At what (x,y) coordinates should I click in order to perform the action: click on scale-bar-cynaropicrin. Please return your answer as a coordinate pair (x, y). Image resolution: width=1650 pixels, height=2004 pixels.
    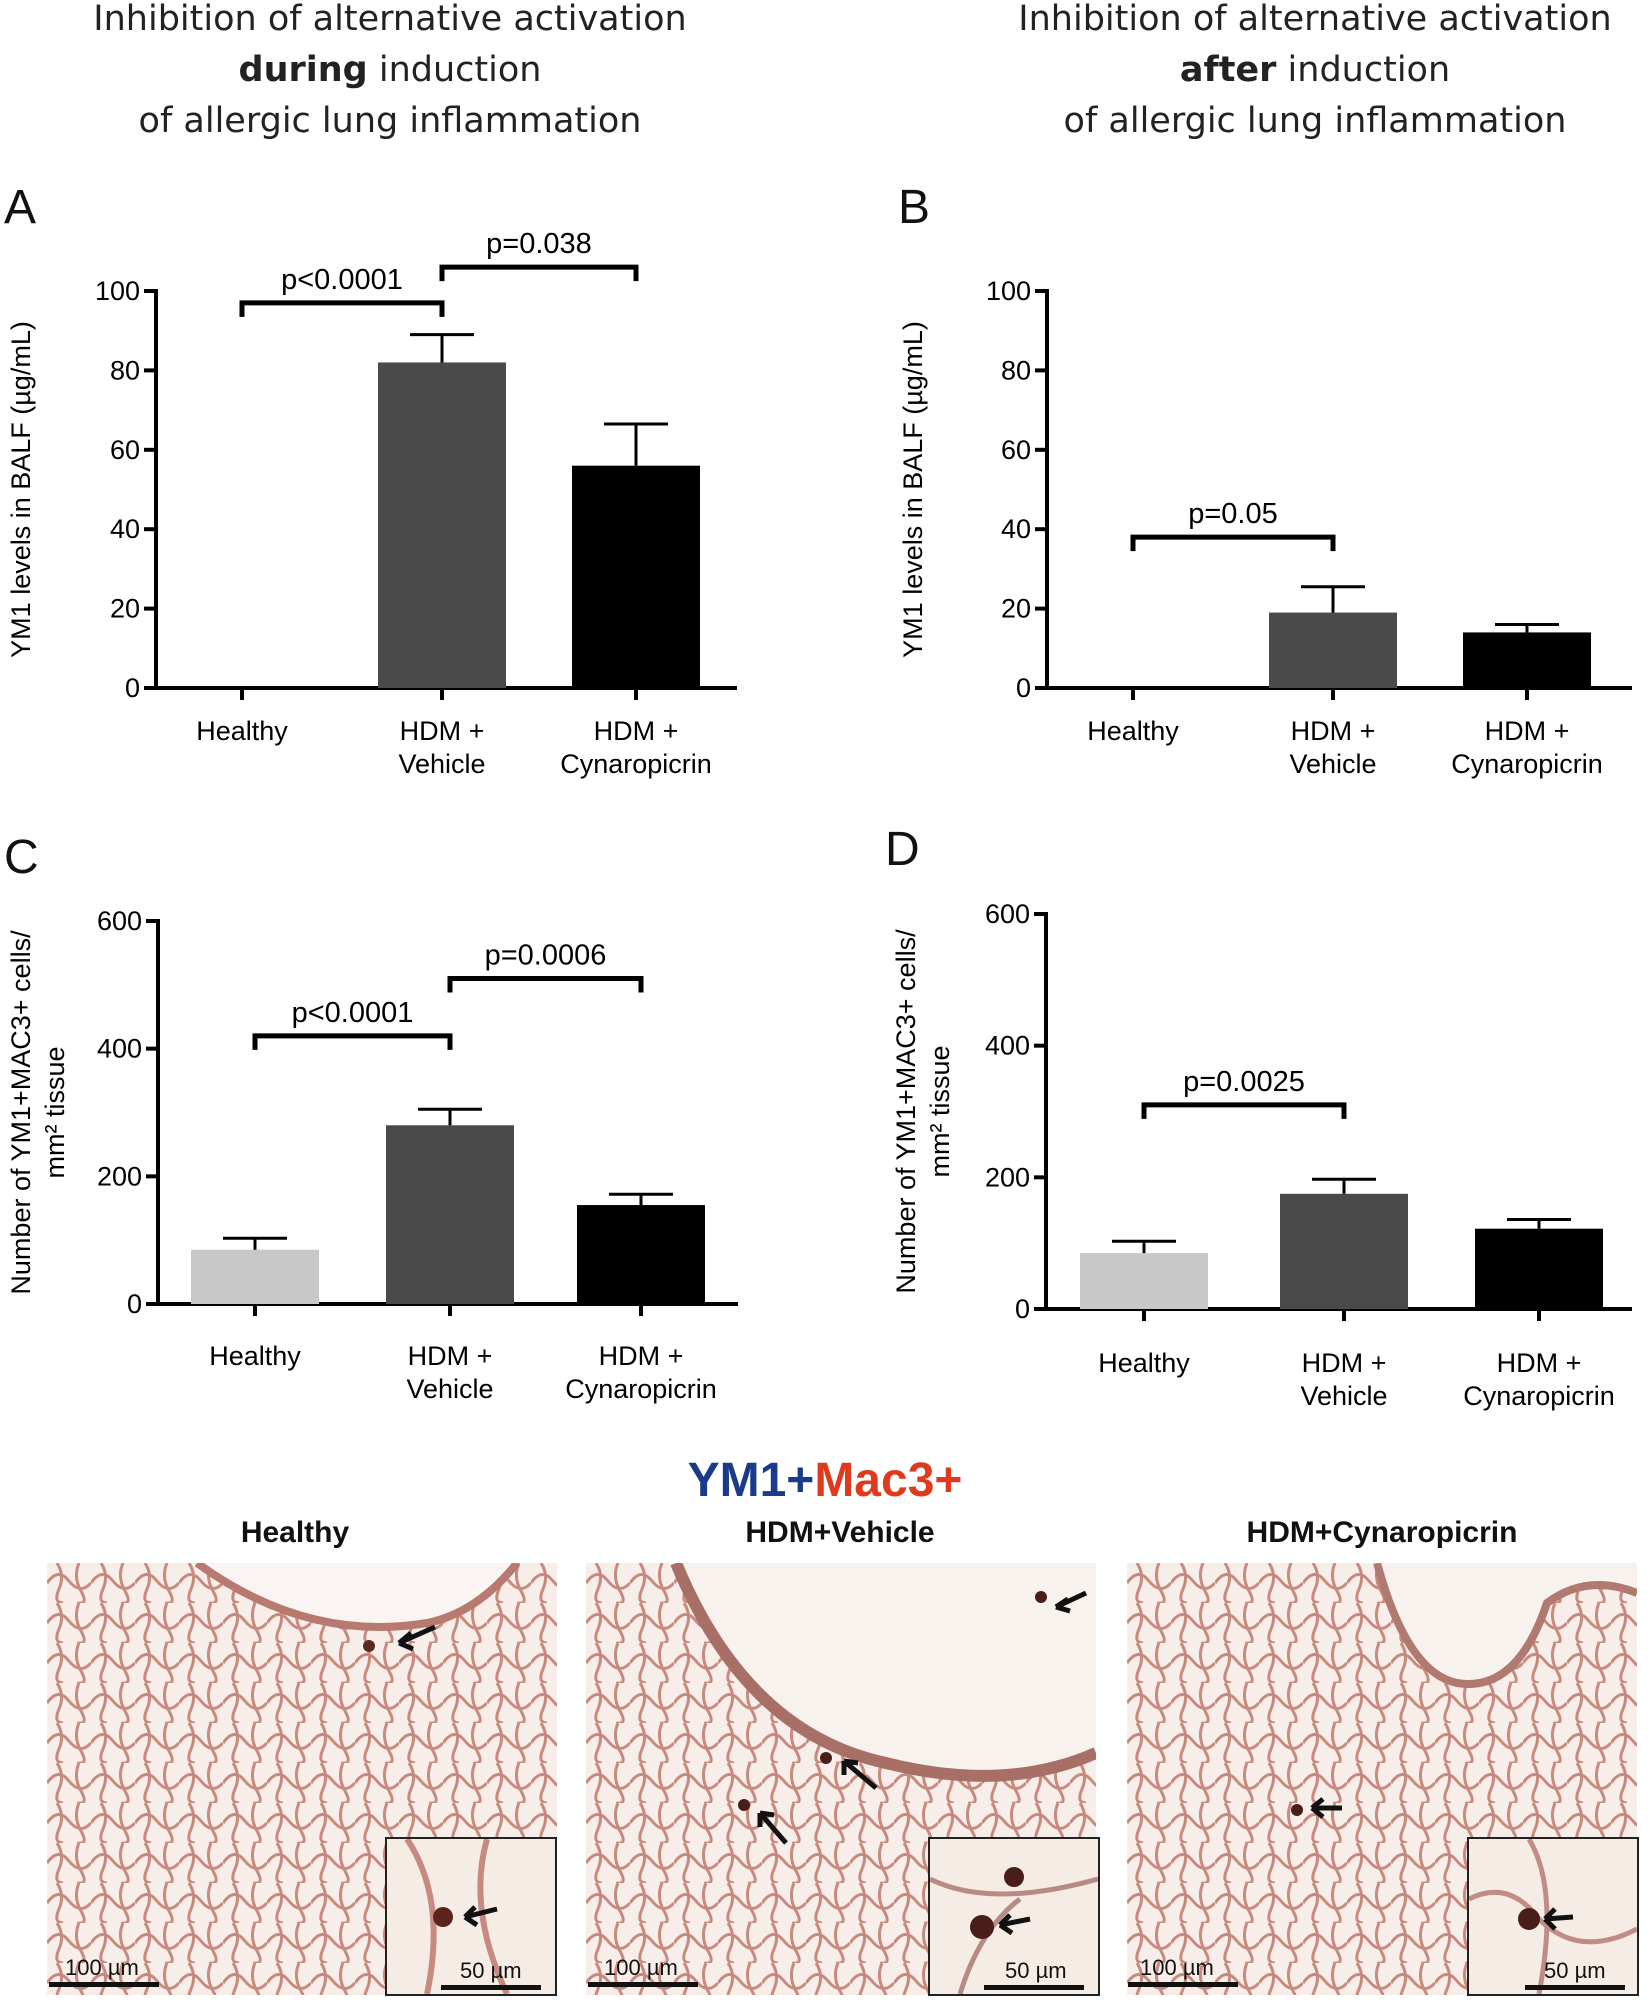
    Looking at the image, I should click on (1183, 1984).